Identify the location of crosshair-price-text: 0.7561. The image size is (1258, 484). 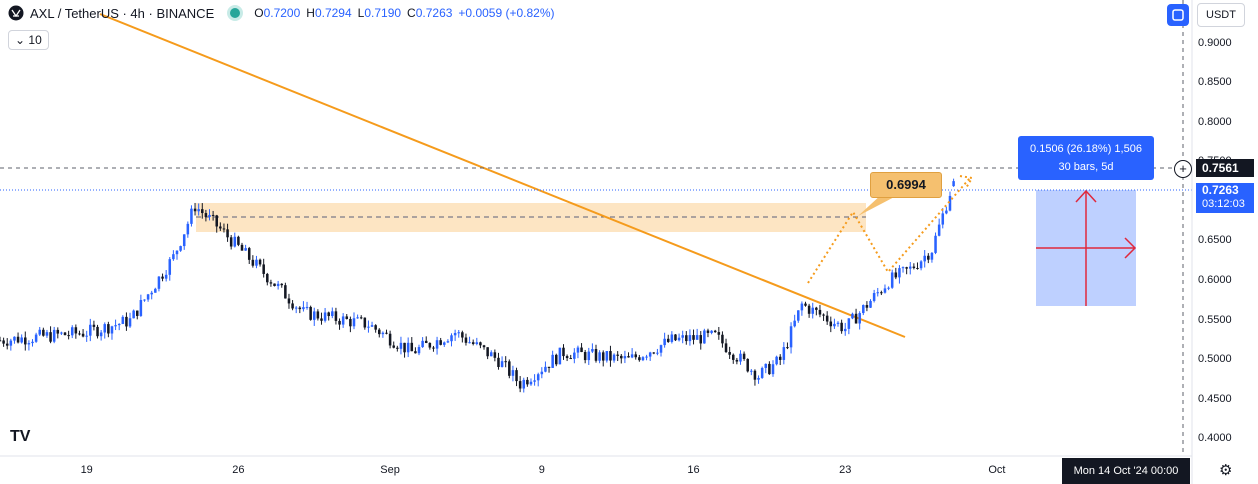
(1220, 168).